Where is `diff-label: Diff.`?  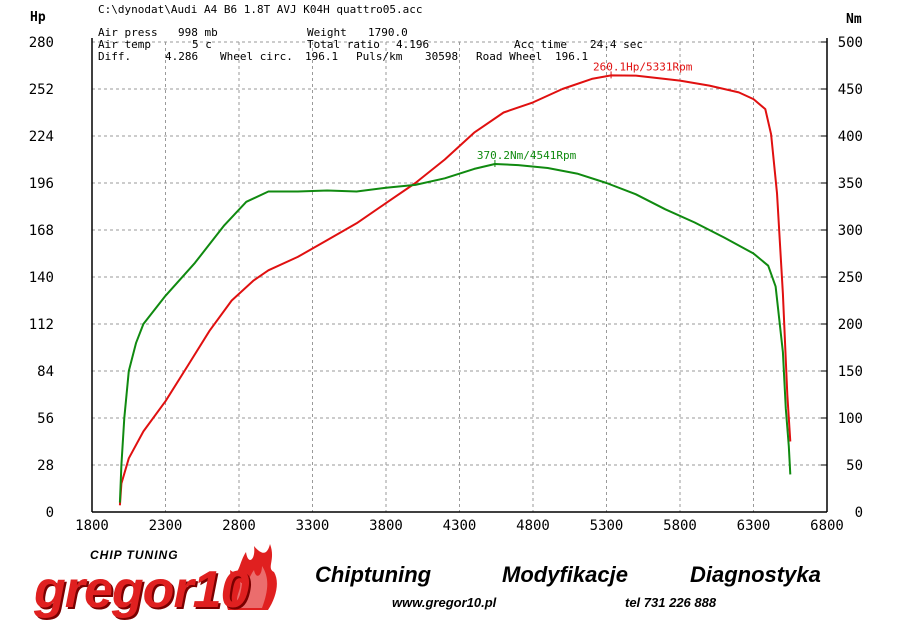
diff-label: Diff. is located at coordinates (115, 56).